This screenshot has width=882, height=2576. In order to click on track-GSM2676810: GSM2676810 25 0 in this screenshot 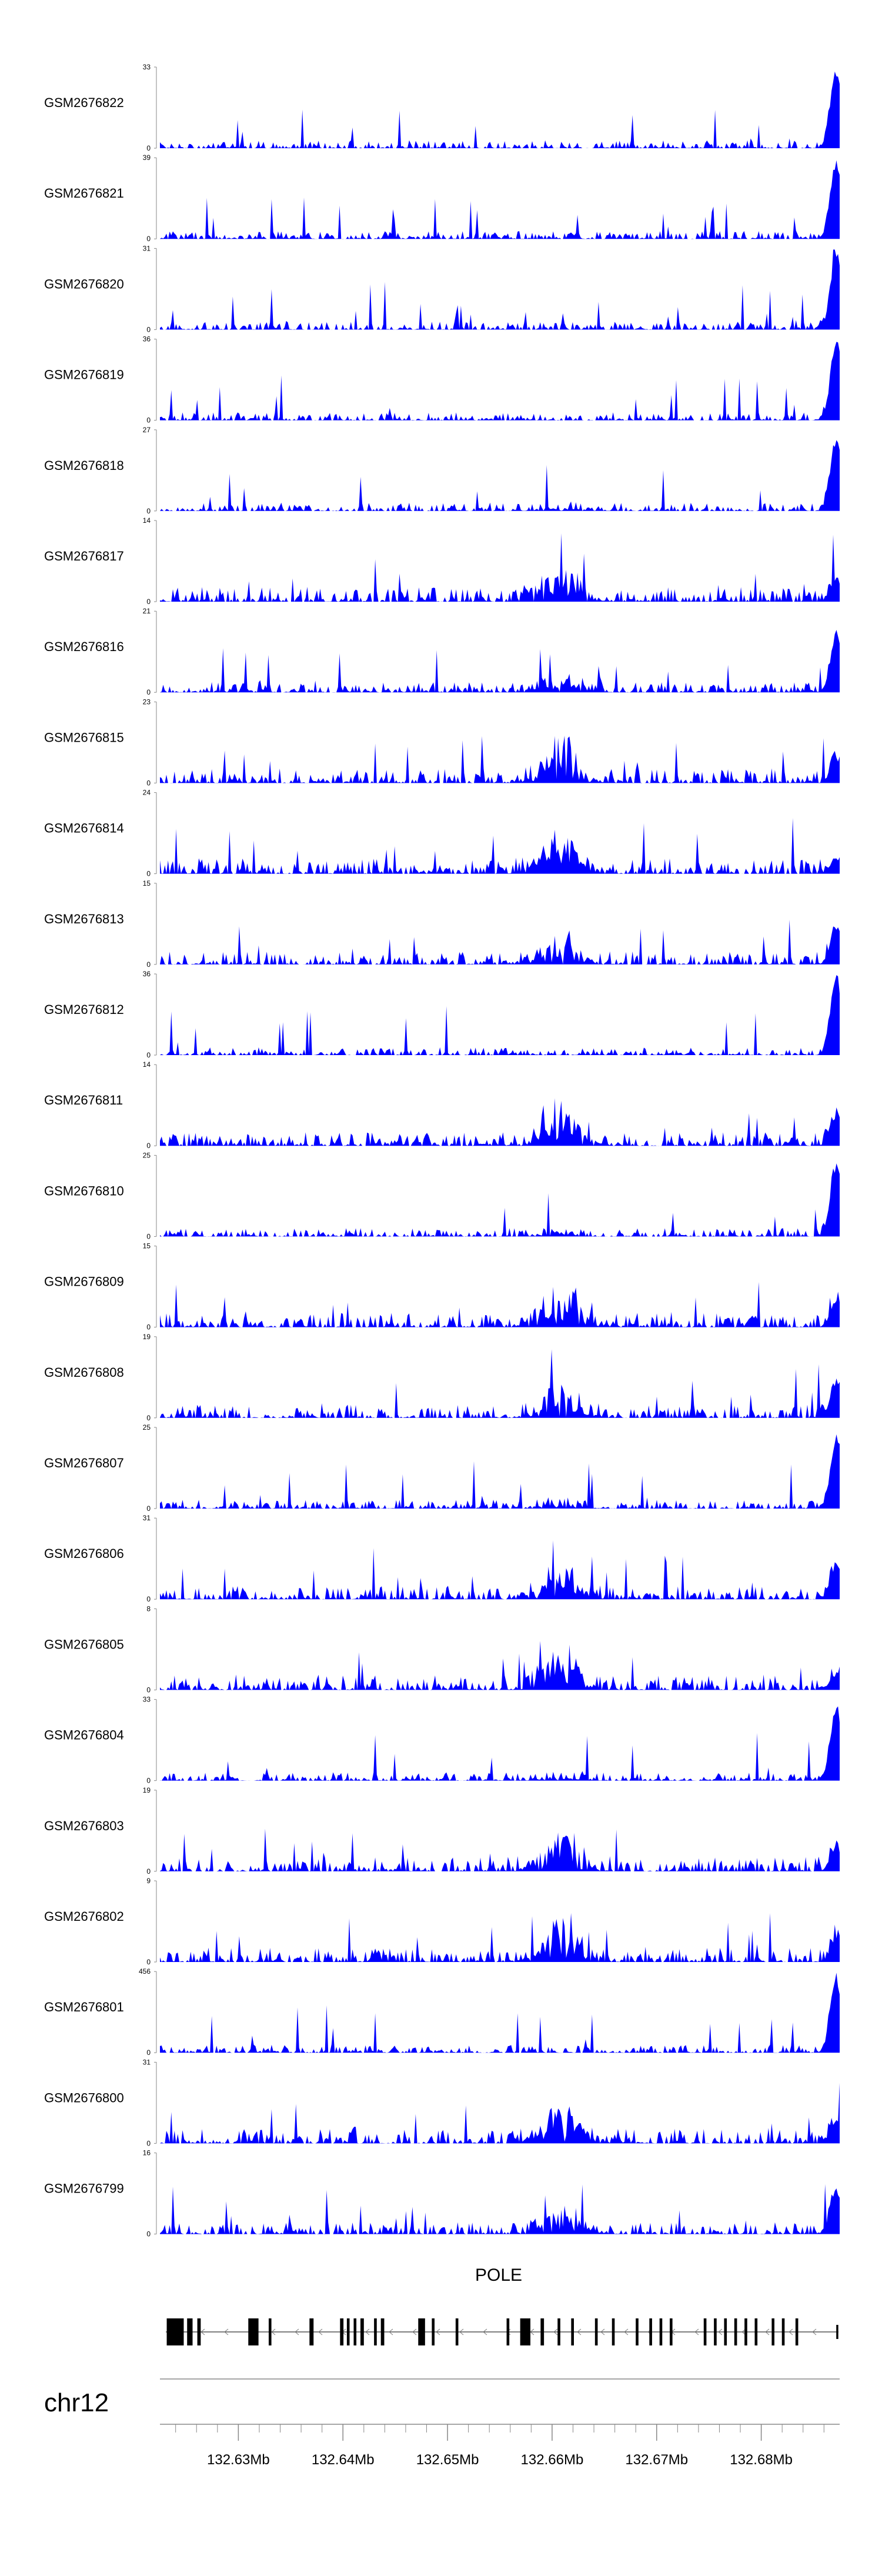, I will do `click(442, 1195)`.